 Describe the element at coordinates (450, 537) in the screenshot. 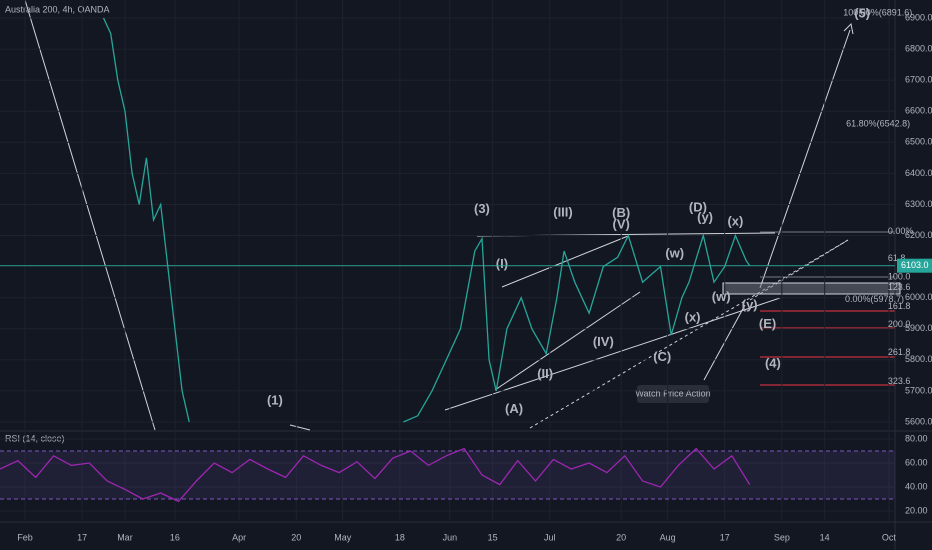

I see `x-tick-label: Jun` at that location.